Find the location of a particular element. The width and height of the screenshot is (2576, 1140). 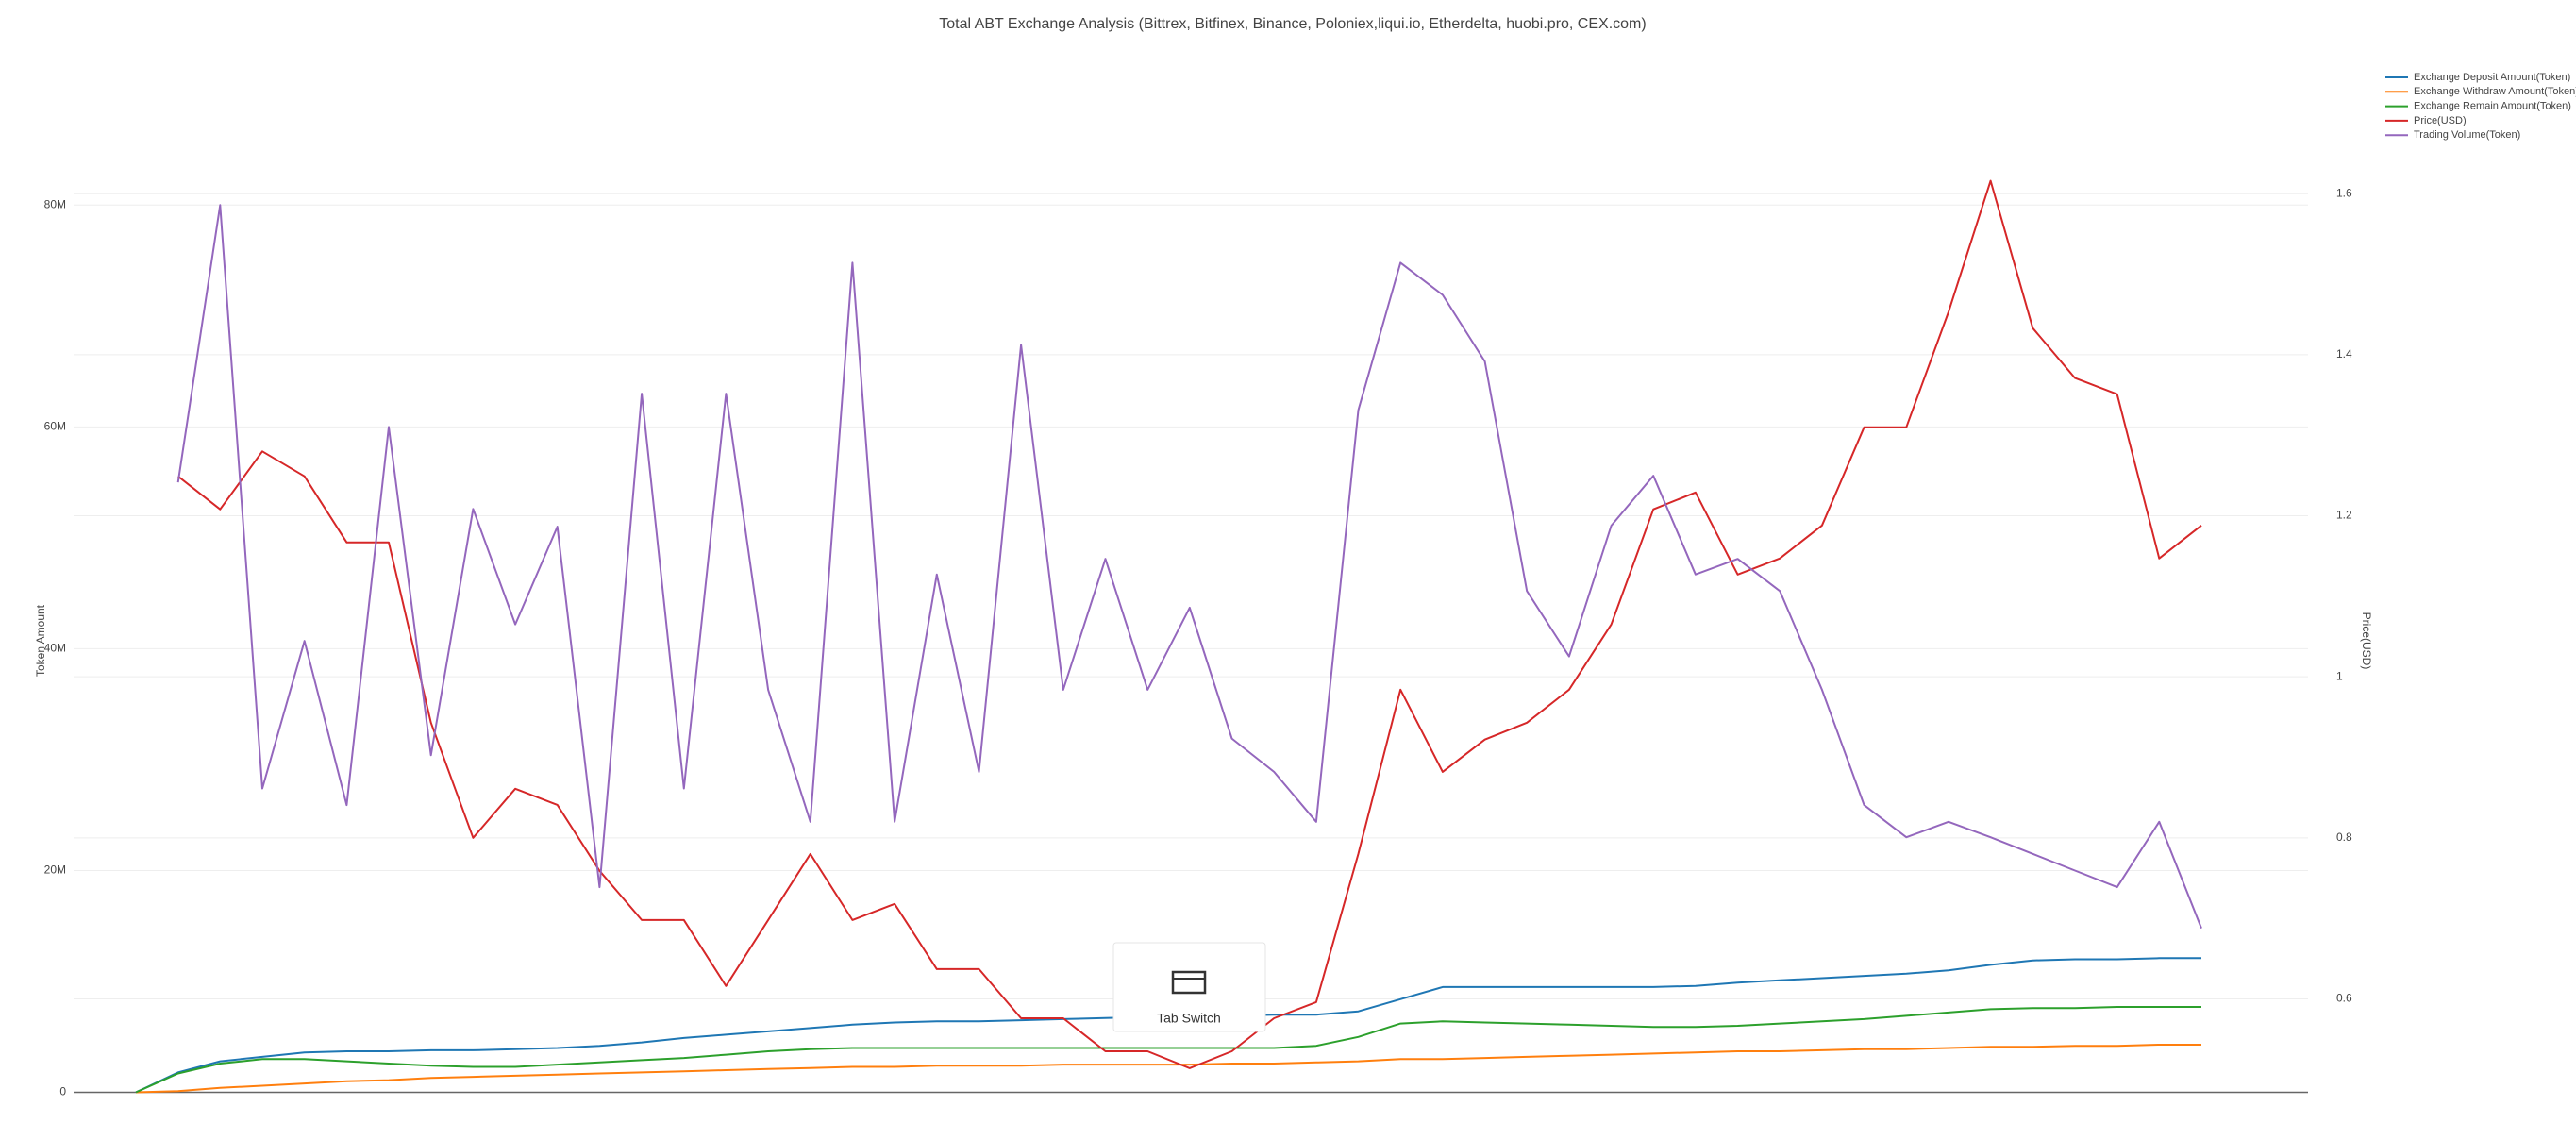

y2-tick-label: 0.6 is located at coordinates (2344, 999).